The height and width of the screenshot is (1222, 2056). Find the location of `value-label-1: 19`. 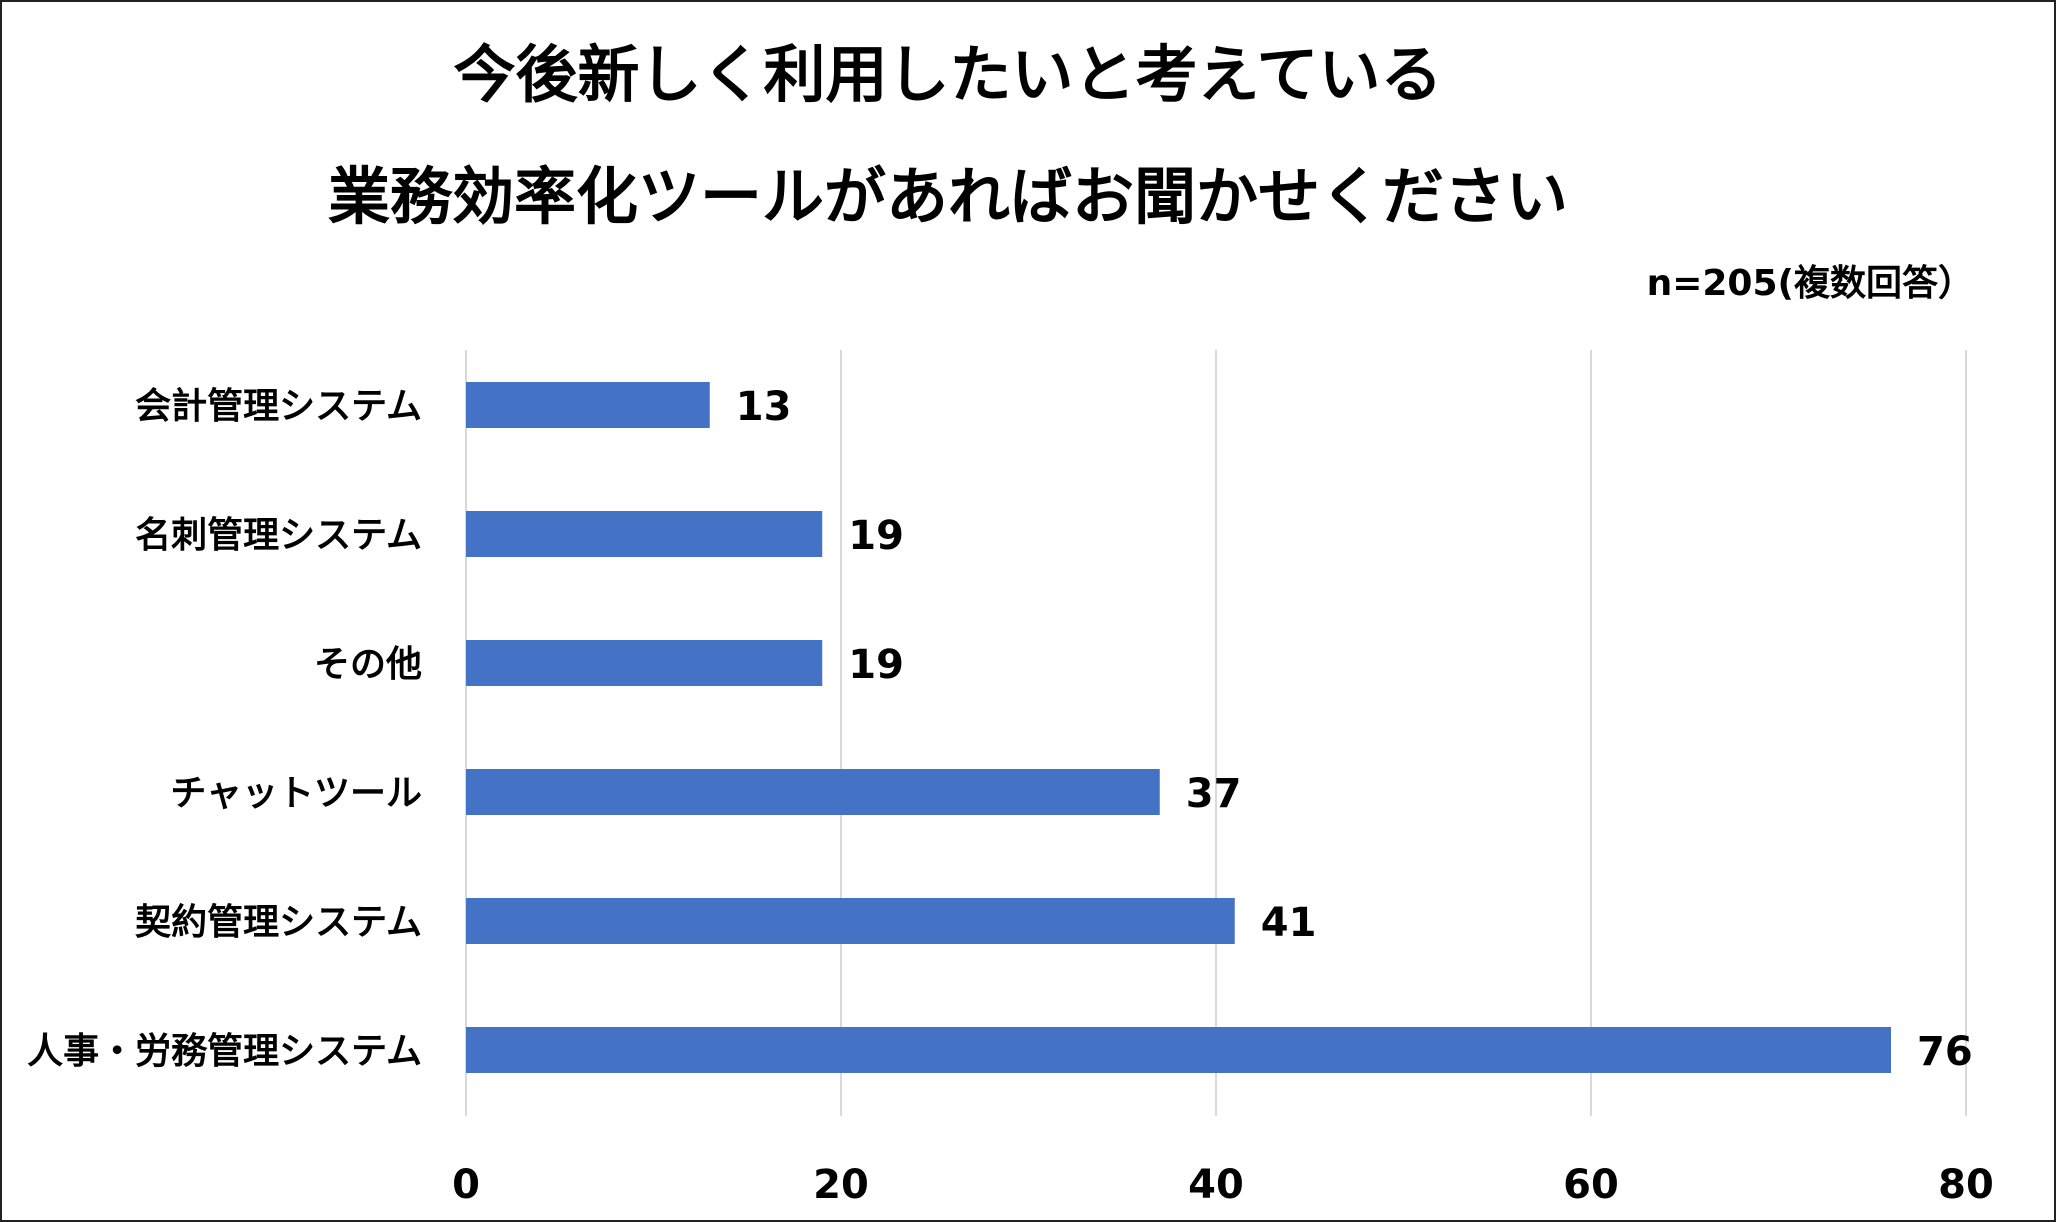

value-label-1: 19 is located at coordinates (876, 536).